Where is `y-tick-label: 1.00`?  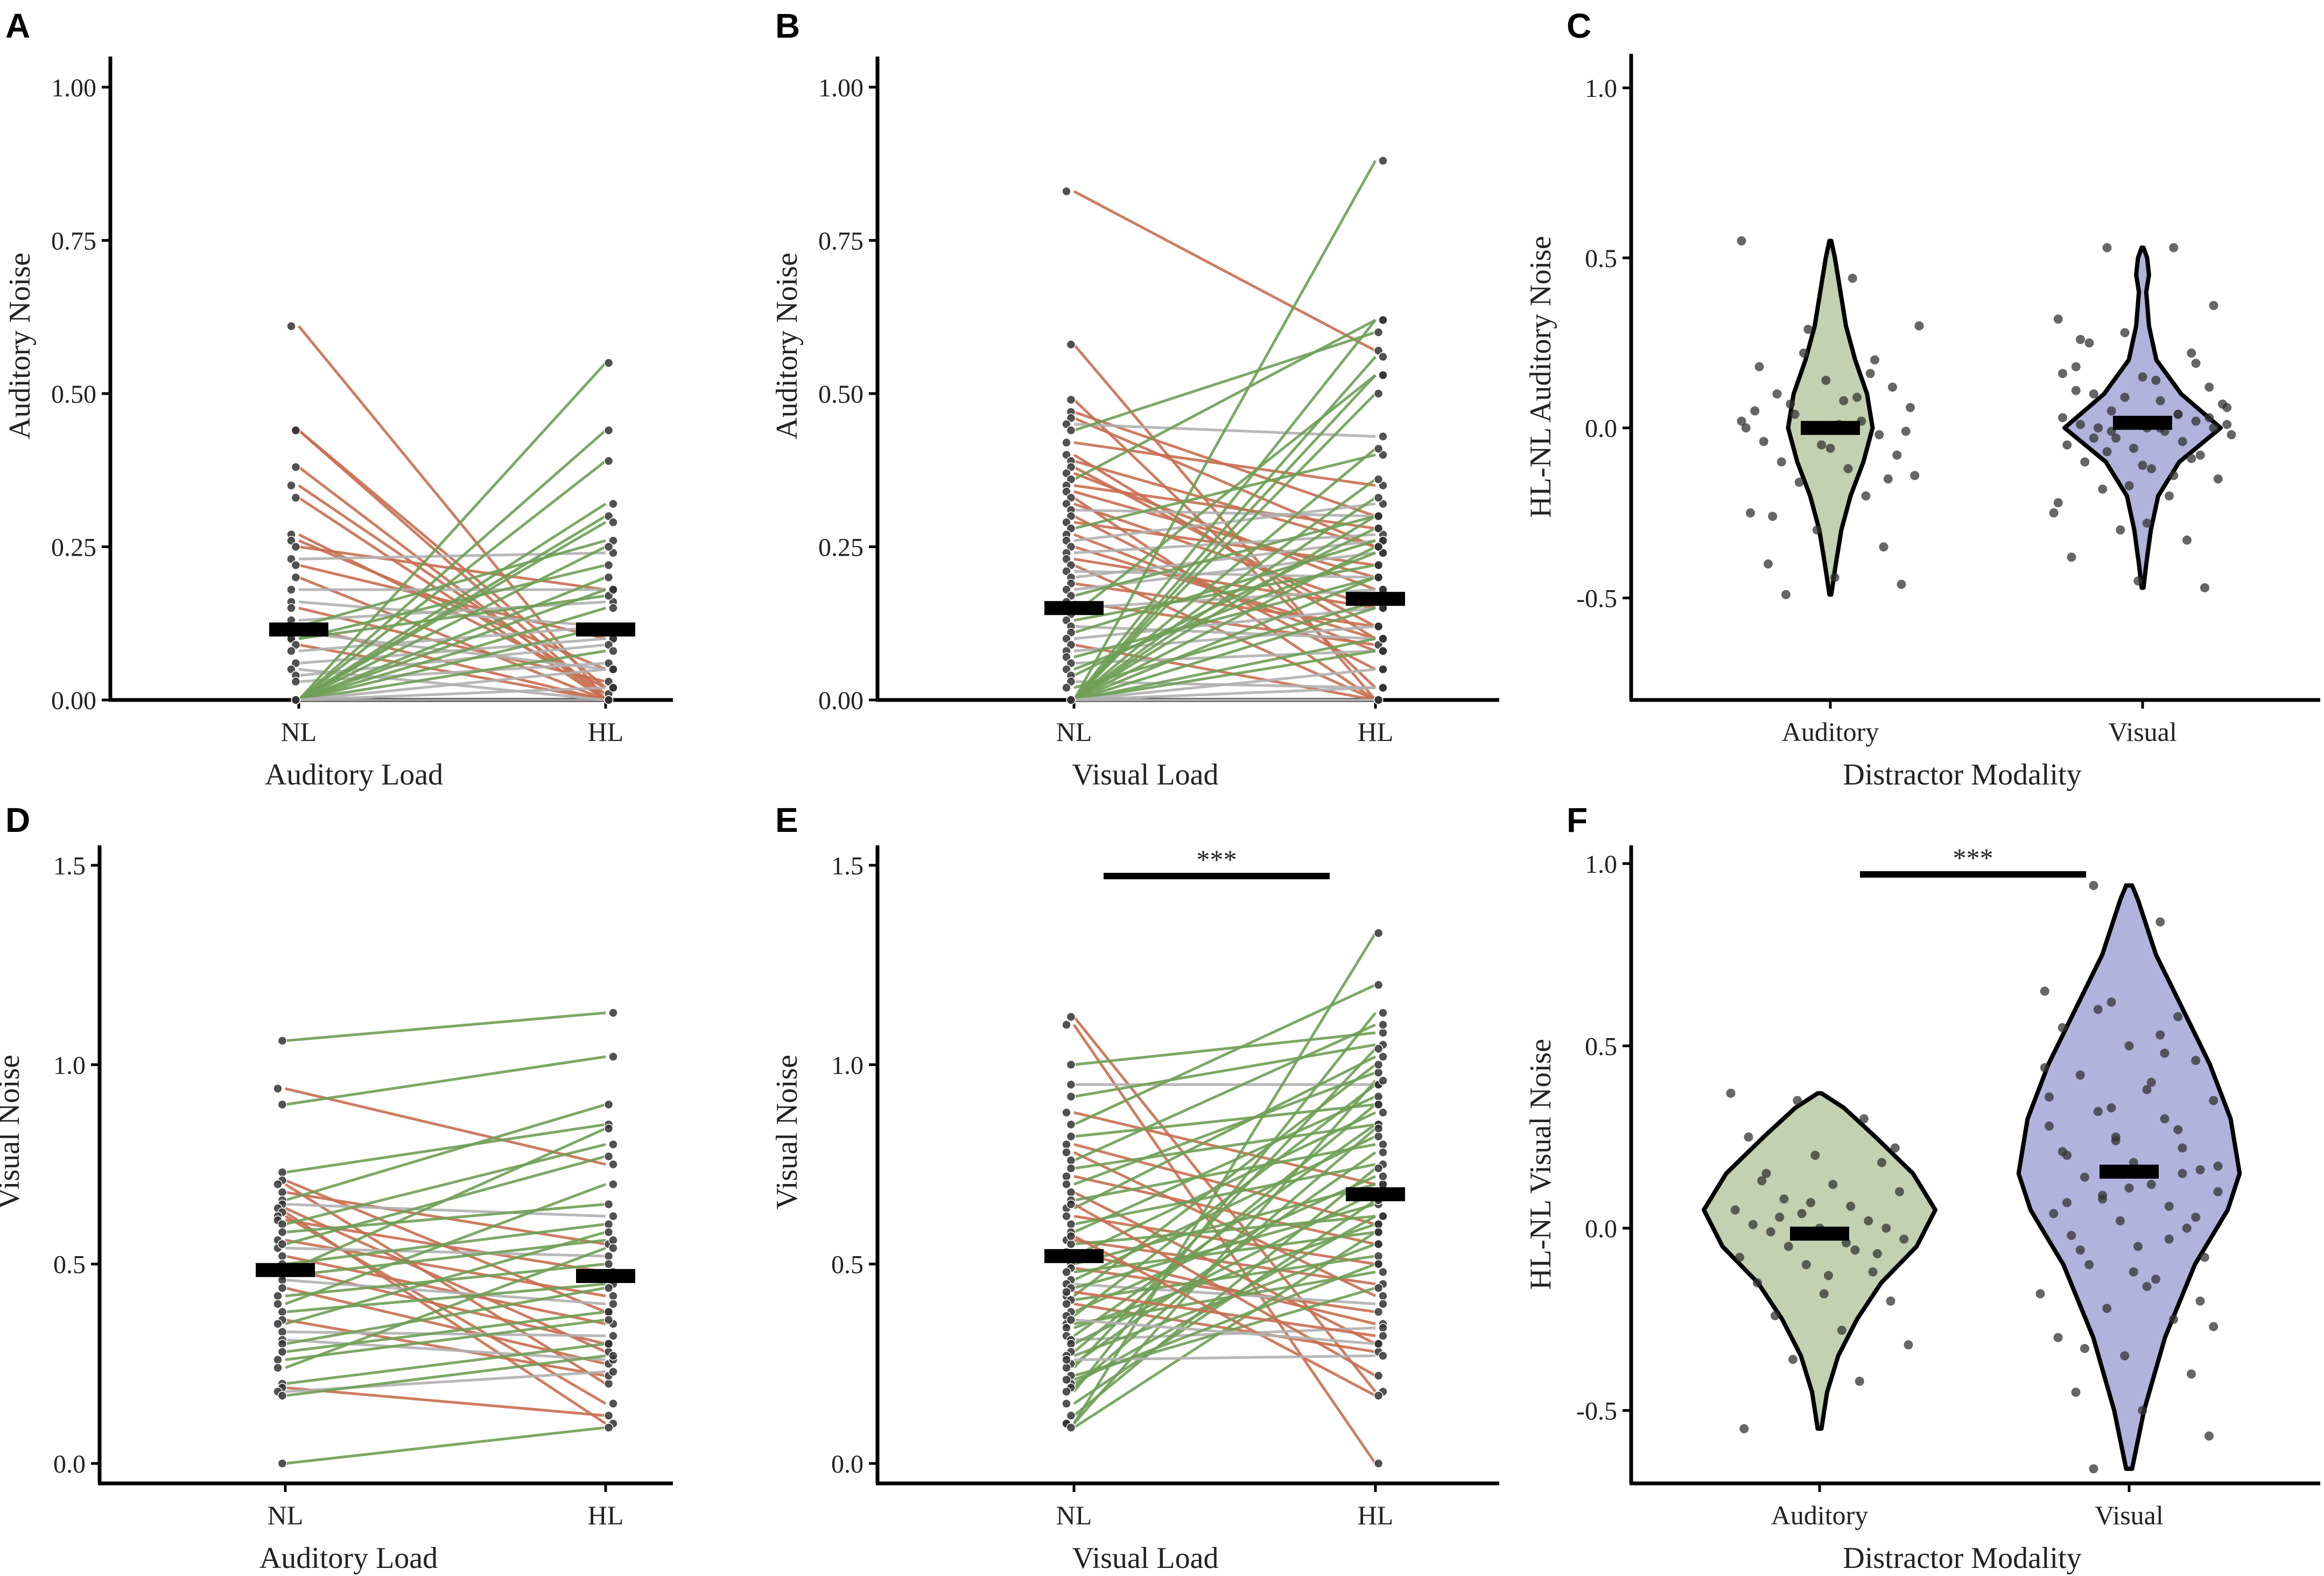 y-tick-label: 1.00 is located at coordinates (73, 88).